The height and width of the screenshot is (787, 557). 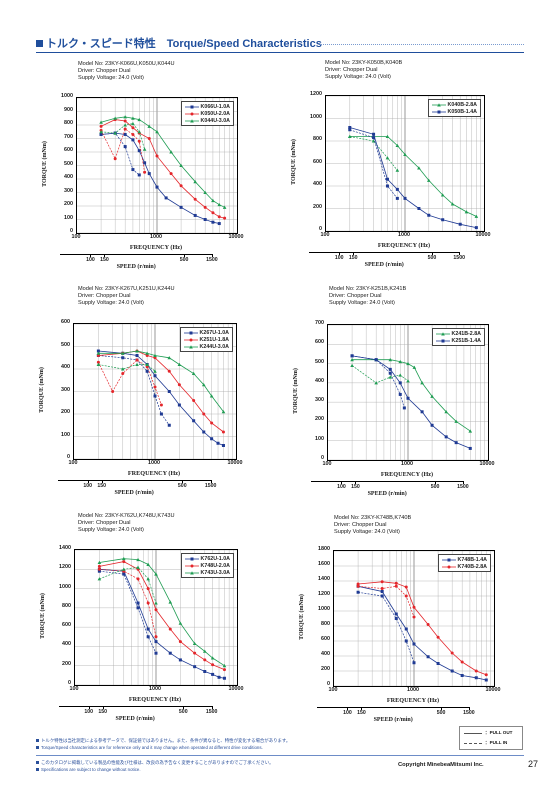 I want to click on panel-3-speed-tick-label: 150, so click(x=355, y=487).